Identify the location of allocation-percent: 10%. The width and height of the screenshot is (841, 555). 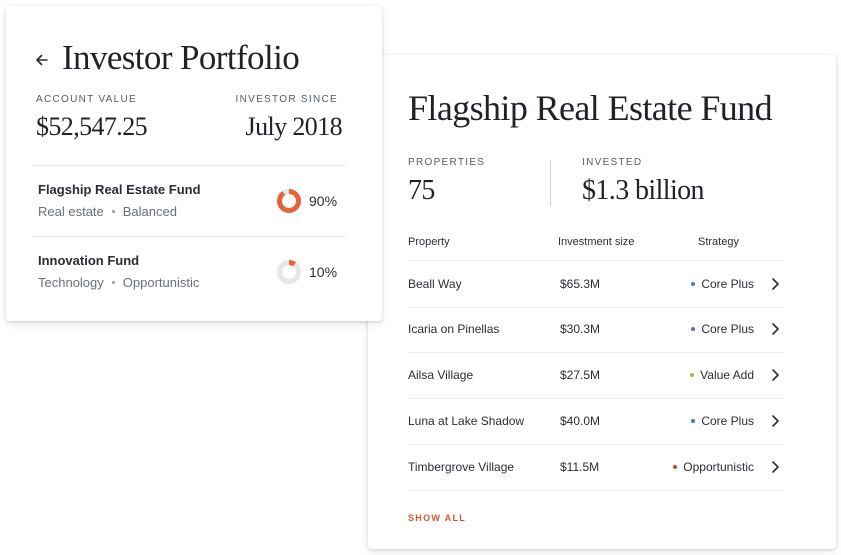
(323, 272).